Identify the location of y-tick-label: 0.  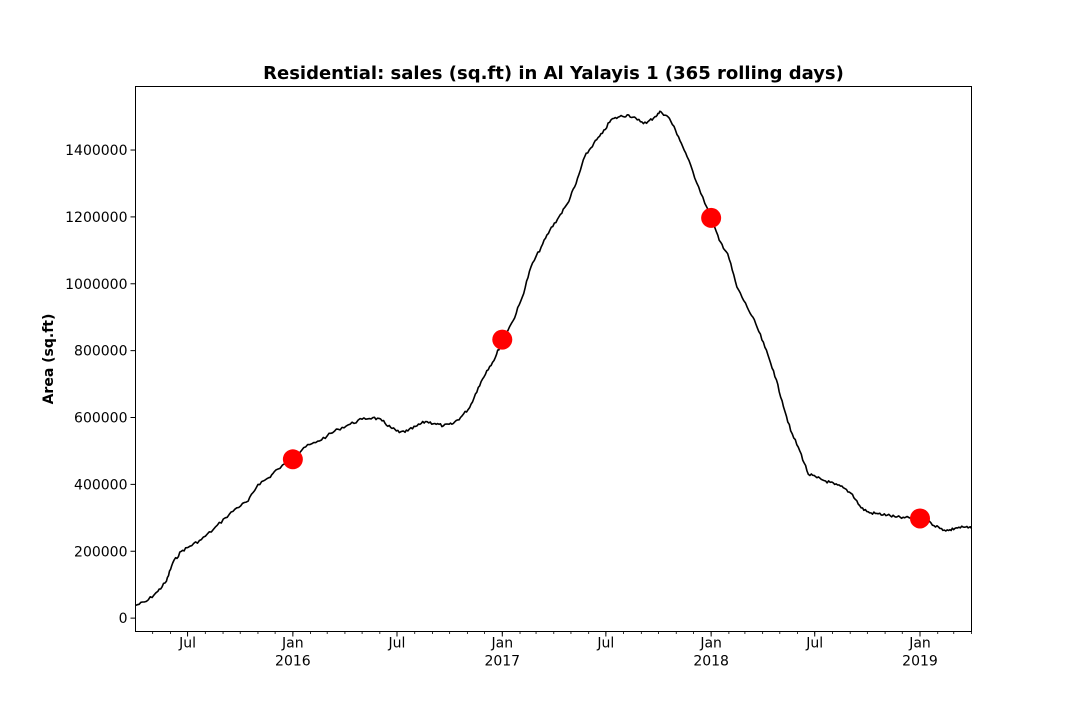
(123, 619).